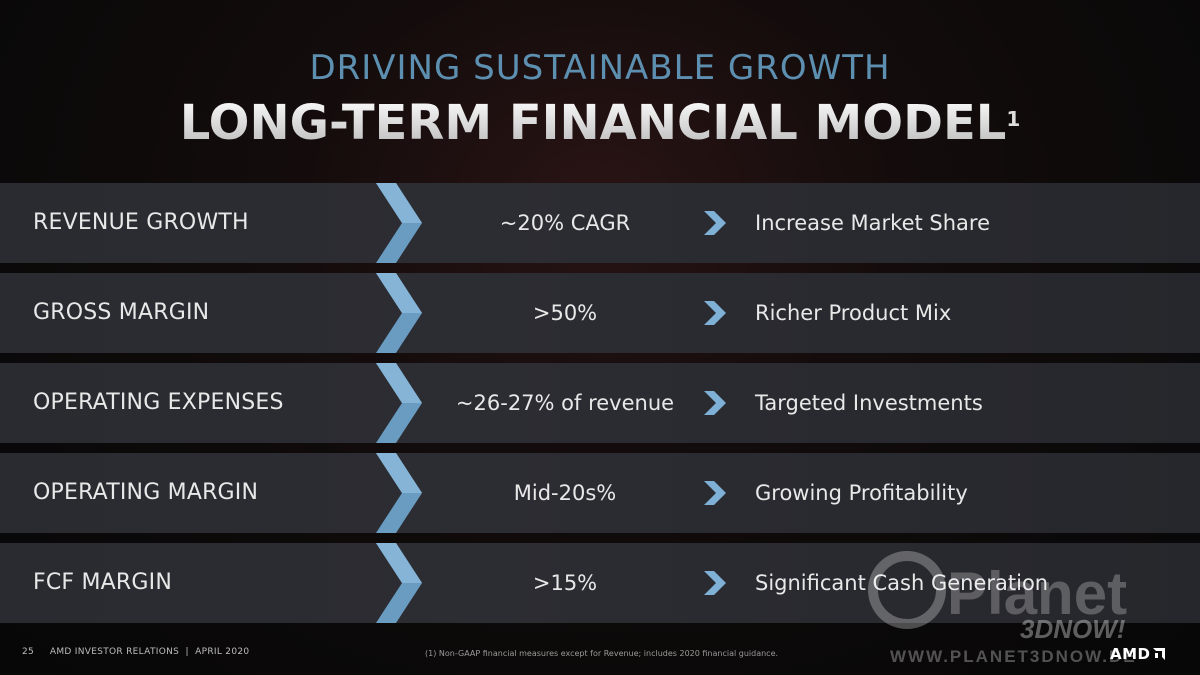 The width and height of the screenshot is (1200, 675). Describe the element at coordinates (121, 312) in the screenshot. I see `row-metric: GROSS MARGIN` at that location.